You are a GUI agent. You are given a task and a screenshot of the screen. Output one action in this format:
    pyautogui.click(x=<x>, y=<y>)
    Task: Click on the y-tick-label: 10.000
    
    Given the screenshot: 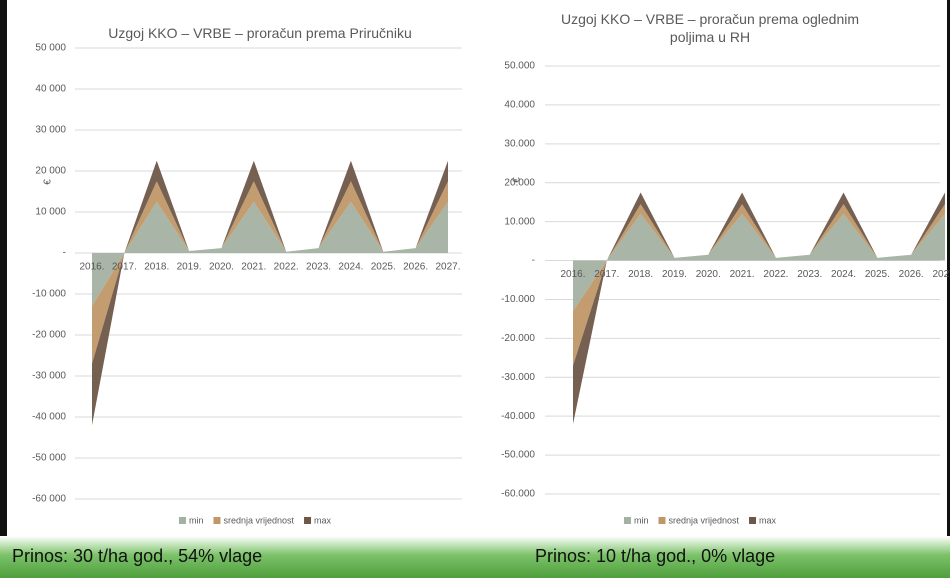 What is the action you would take?
    pyautogui.click(x=519, y=221)
    